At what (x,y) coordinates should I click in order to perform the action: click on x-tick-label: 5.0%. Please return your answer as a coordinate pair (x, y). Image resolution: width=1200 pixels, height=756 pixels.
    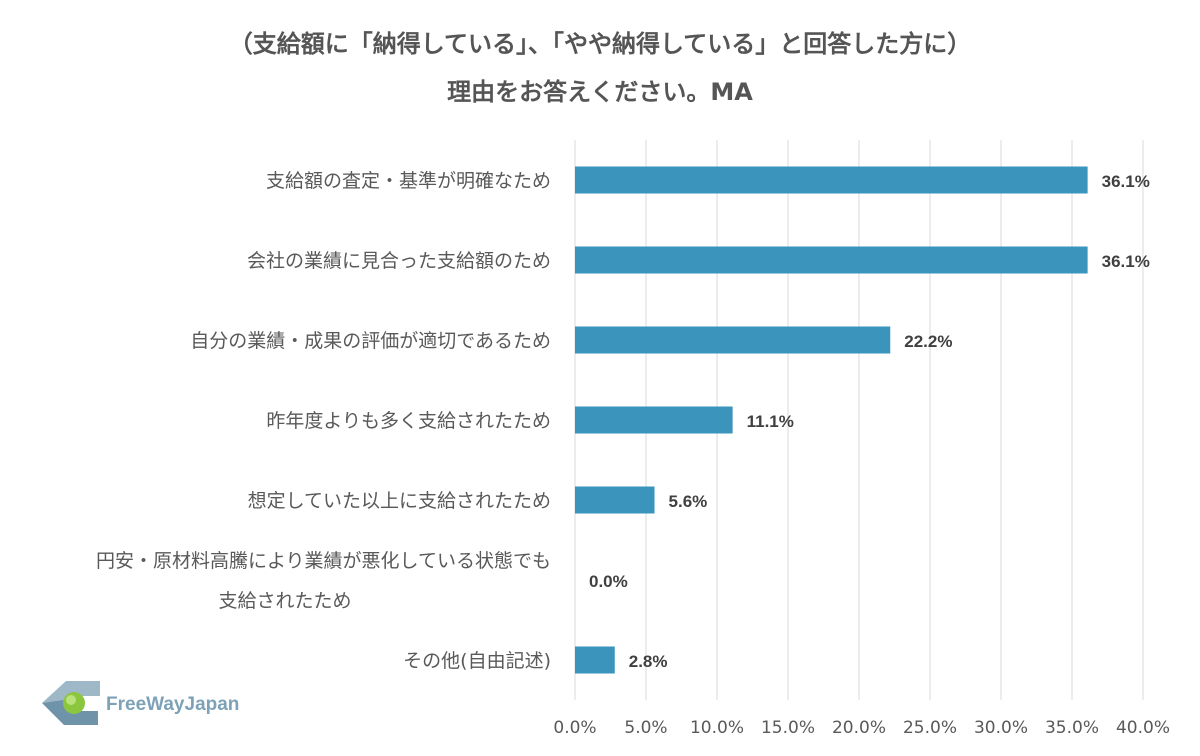
    Looking at the image, I should click on (645, 728).